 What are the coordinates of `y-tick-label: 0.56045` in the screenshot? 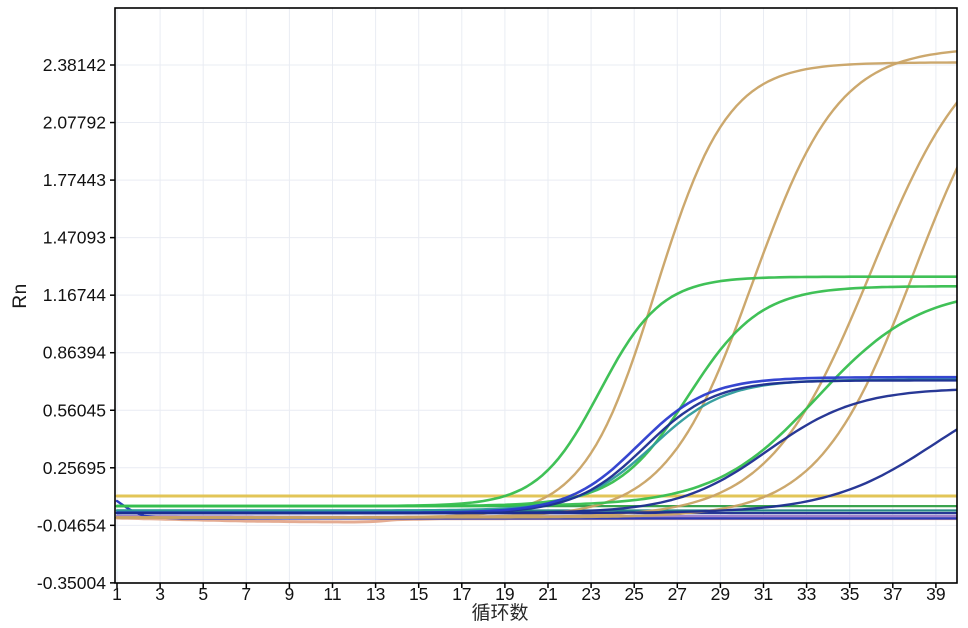 It's located at (74, 410).